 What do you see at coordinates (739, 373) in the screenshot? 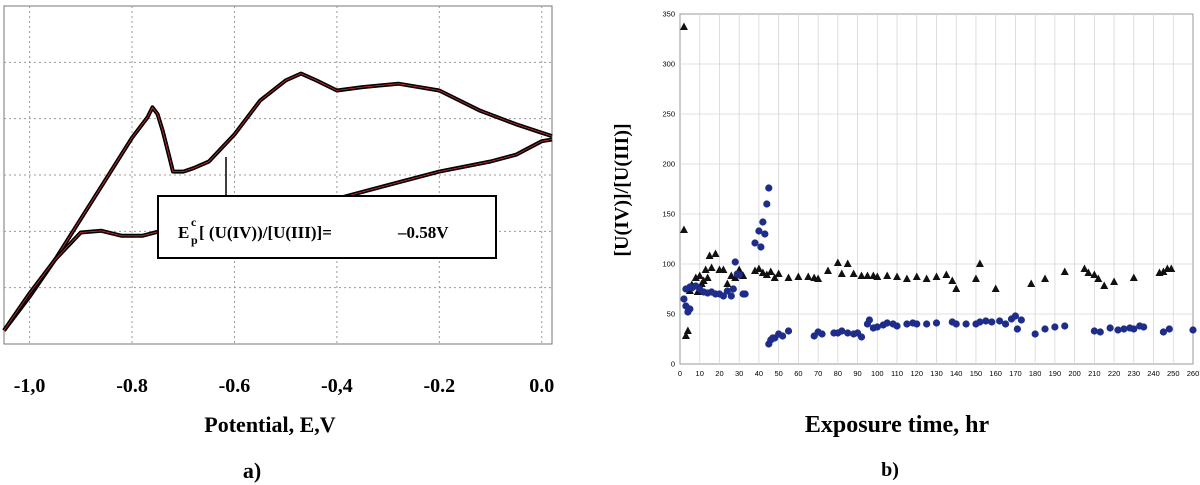
I see `panel-b-x-tick-label: 30` at bounding box center [739, 373].